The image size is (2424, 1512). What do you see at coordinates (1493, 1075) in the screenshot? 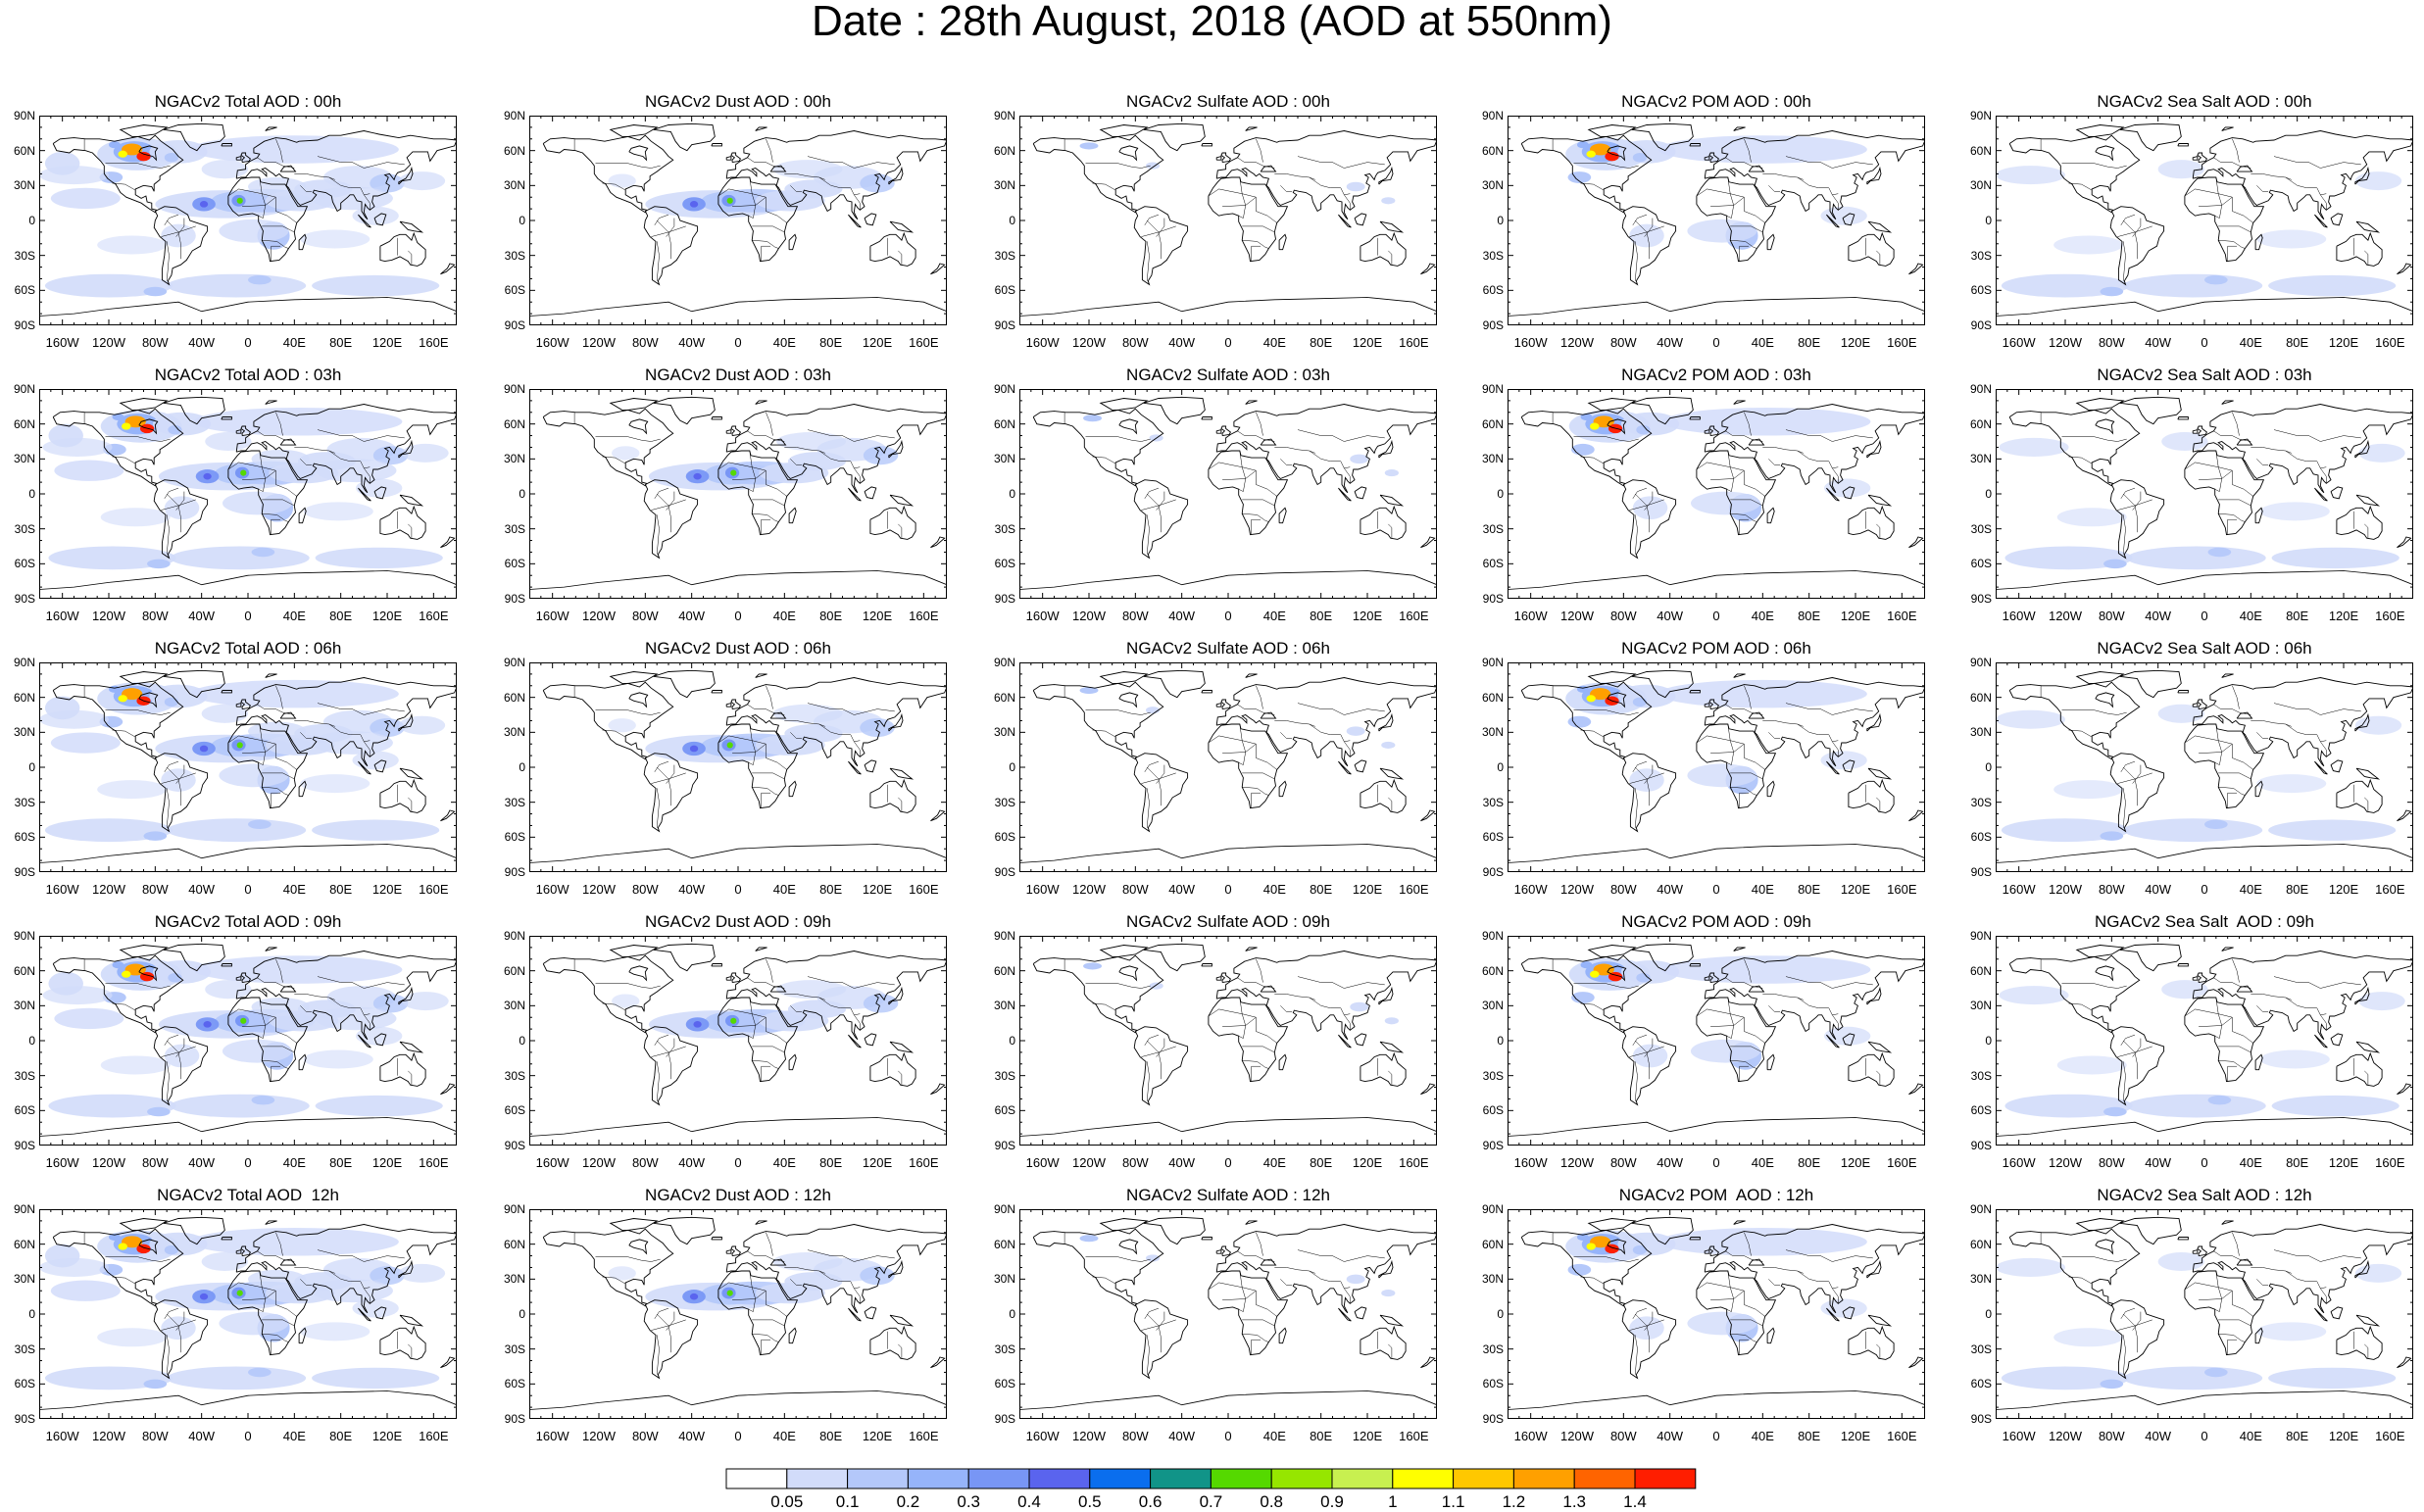
I see `lat-tick-label: 30S` at bounding box center [1493, 1075].